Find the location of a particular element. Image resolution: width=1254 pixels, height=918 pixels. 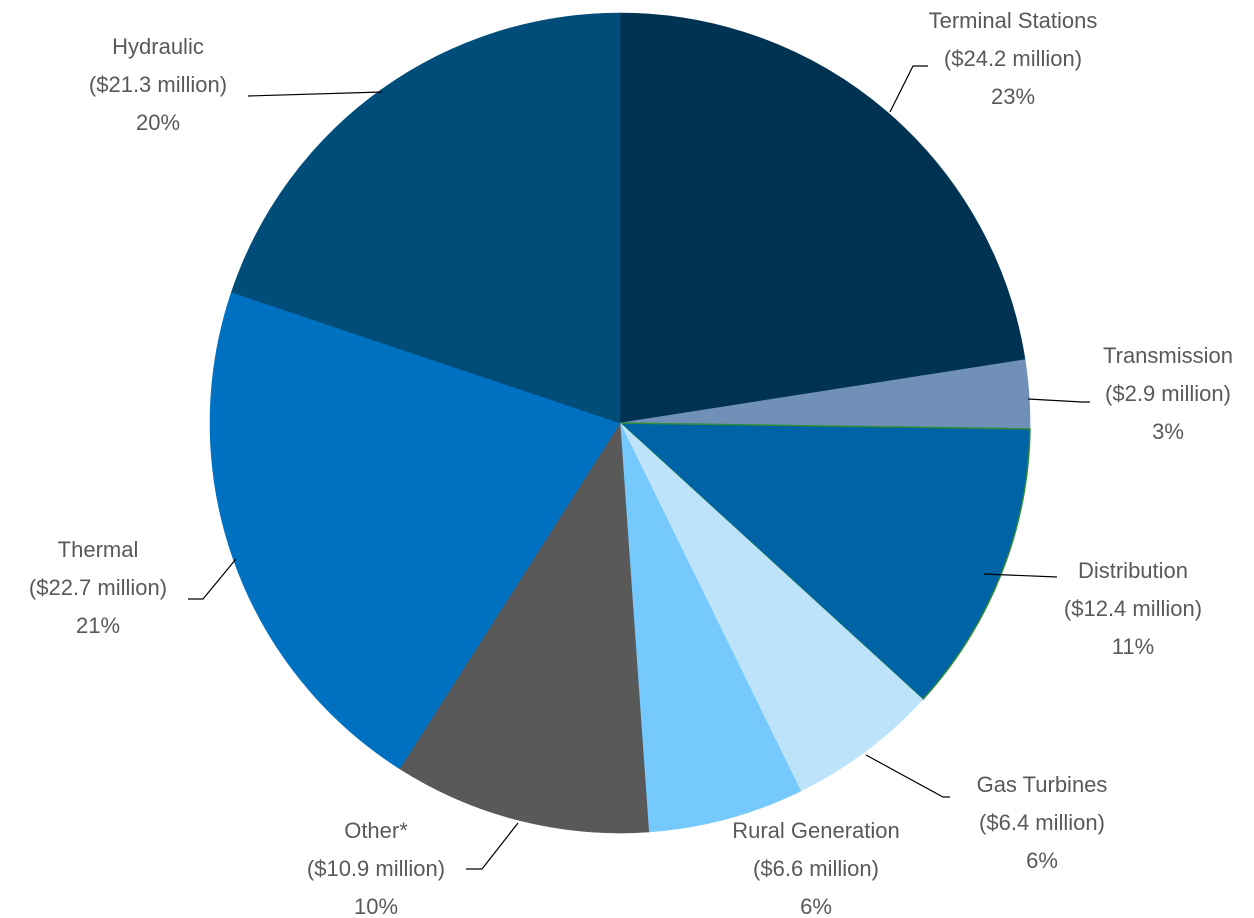

slice-label-other: Other* is located at coordinates (376, 830).